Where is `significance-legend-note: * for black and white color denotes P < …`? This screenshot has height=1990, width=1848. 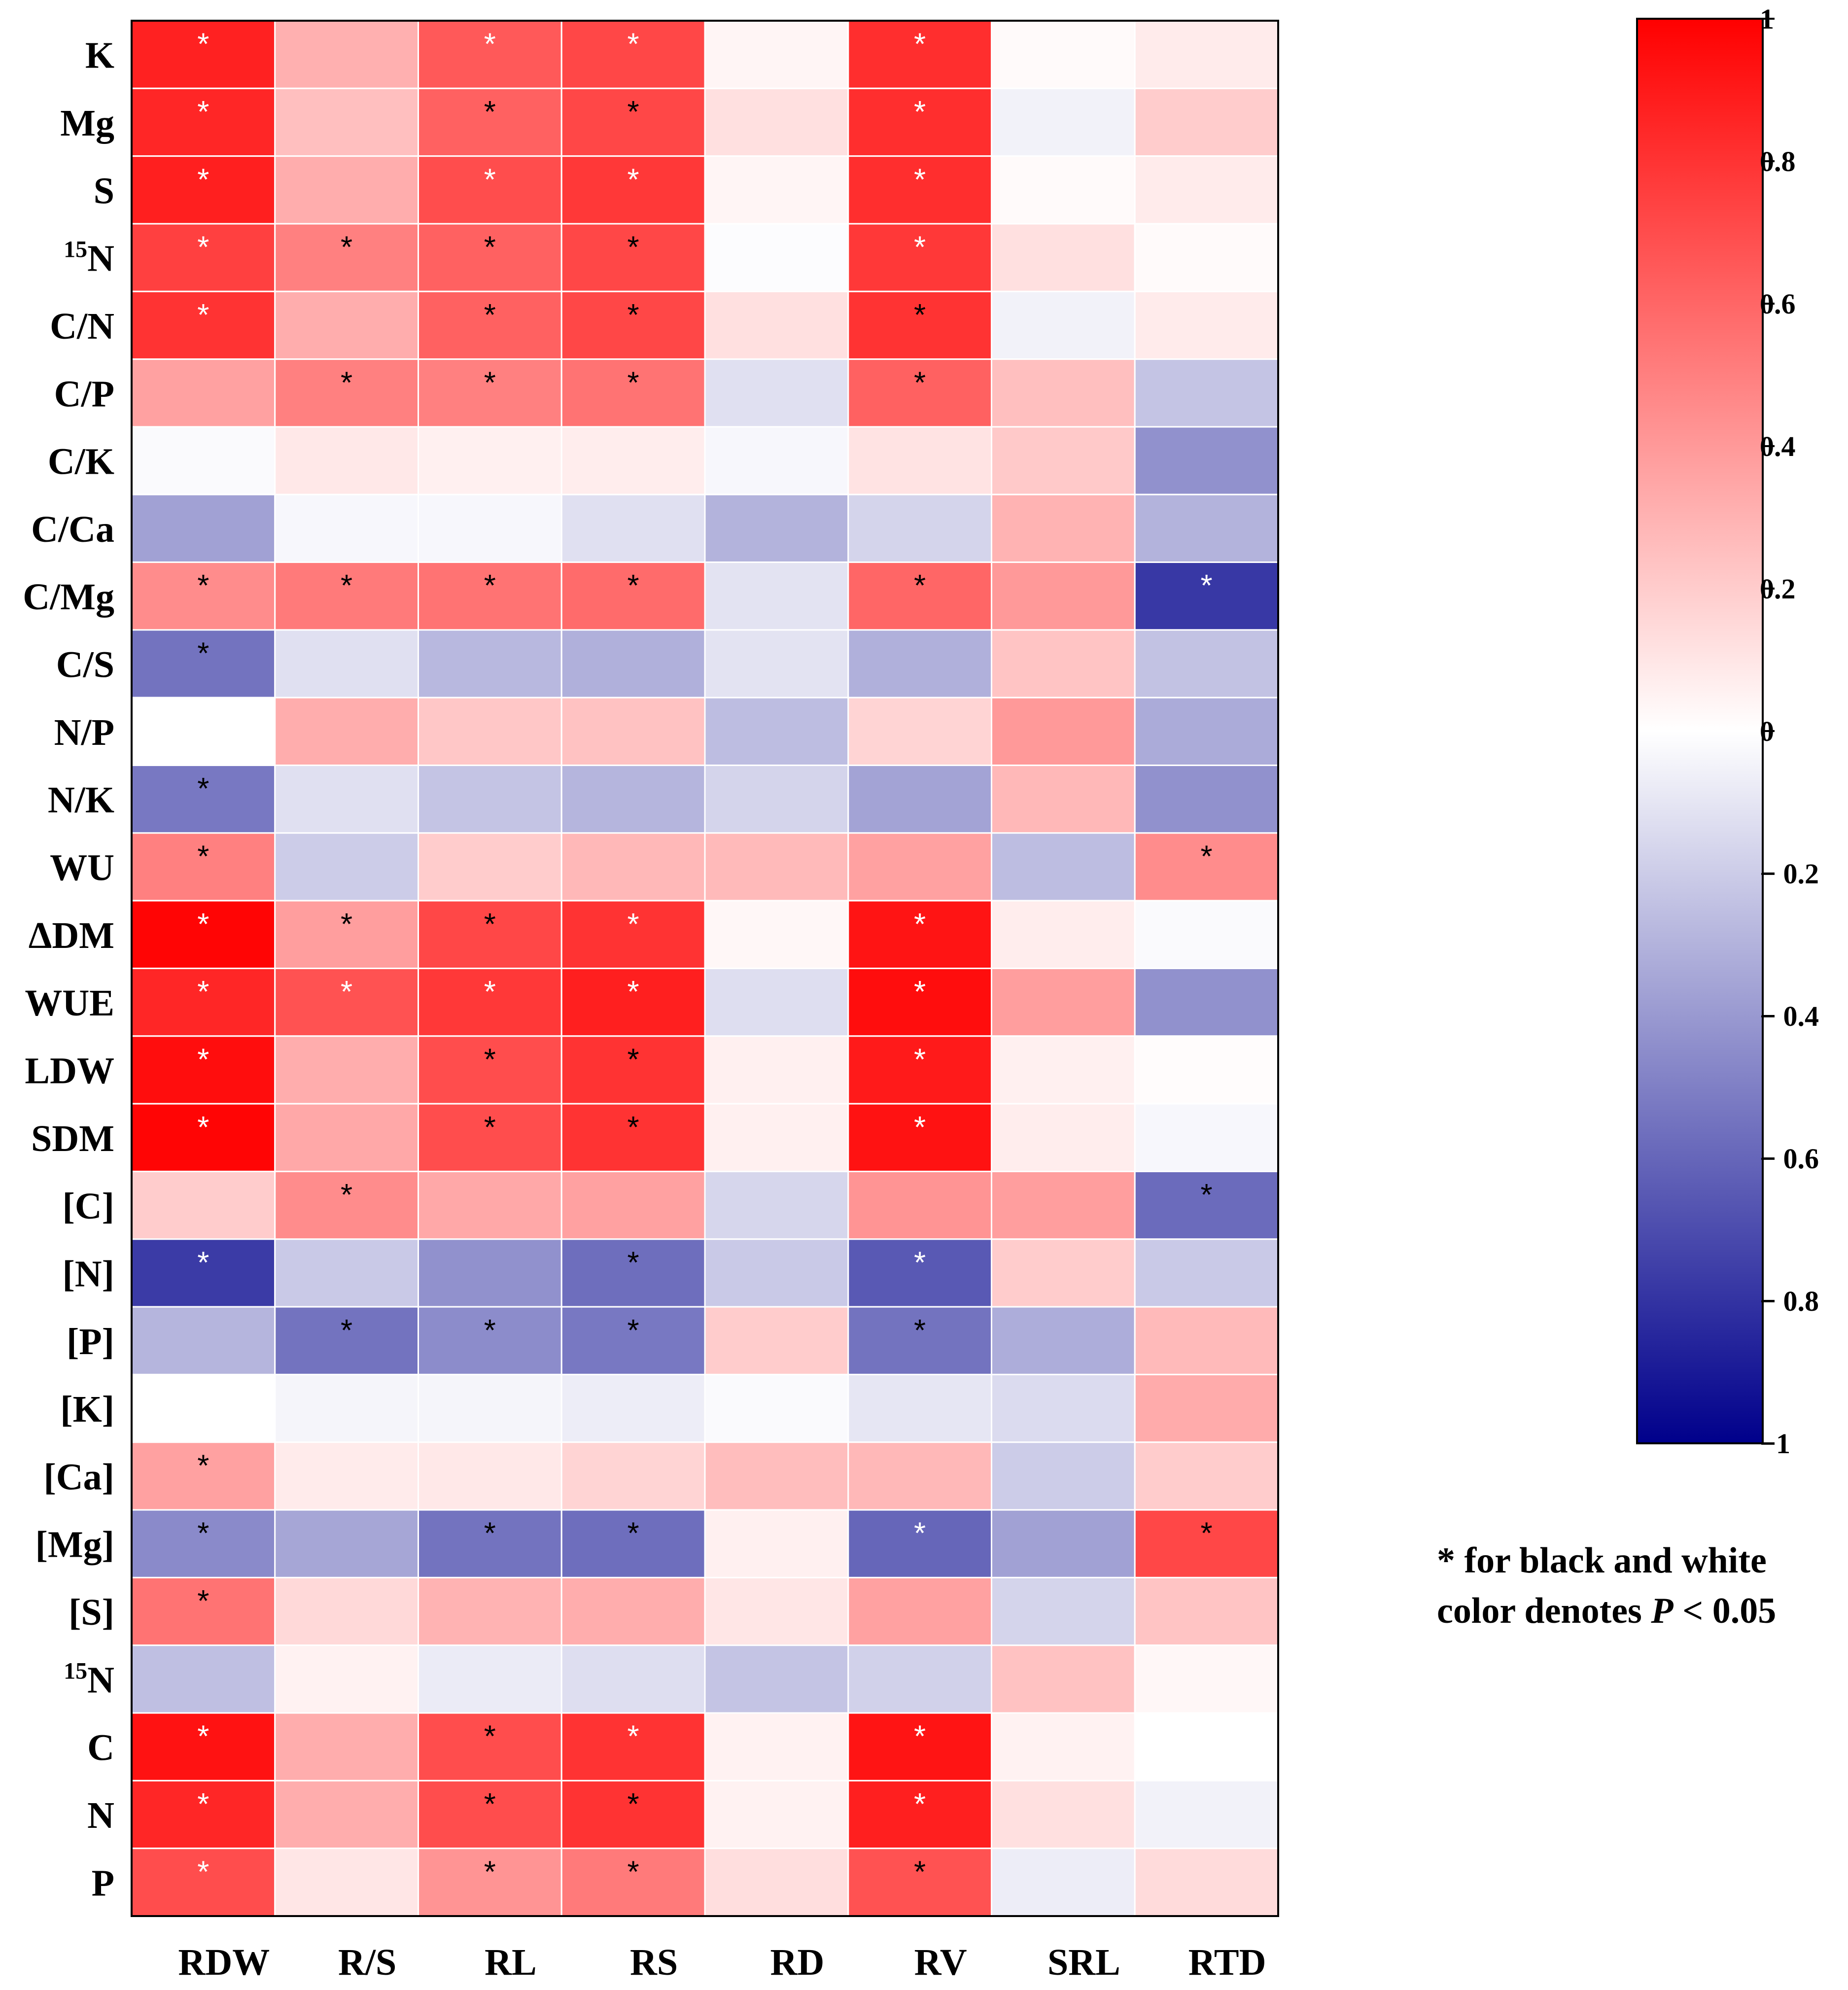
significance-legend-note: * for black and white color denotes P < … is located at coordinates (1607, 1586).